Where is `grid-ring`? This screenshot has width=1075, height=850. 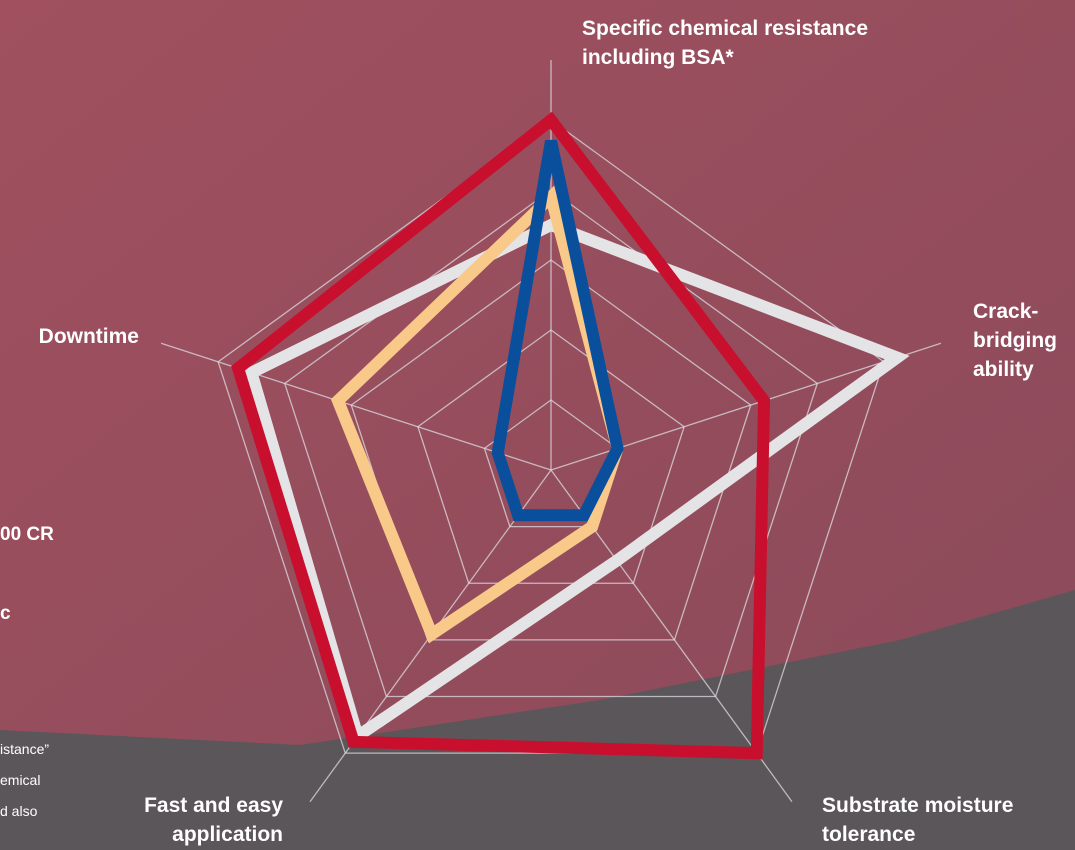 grid-ring is located at coordinates (551, 456).